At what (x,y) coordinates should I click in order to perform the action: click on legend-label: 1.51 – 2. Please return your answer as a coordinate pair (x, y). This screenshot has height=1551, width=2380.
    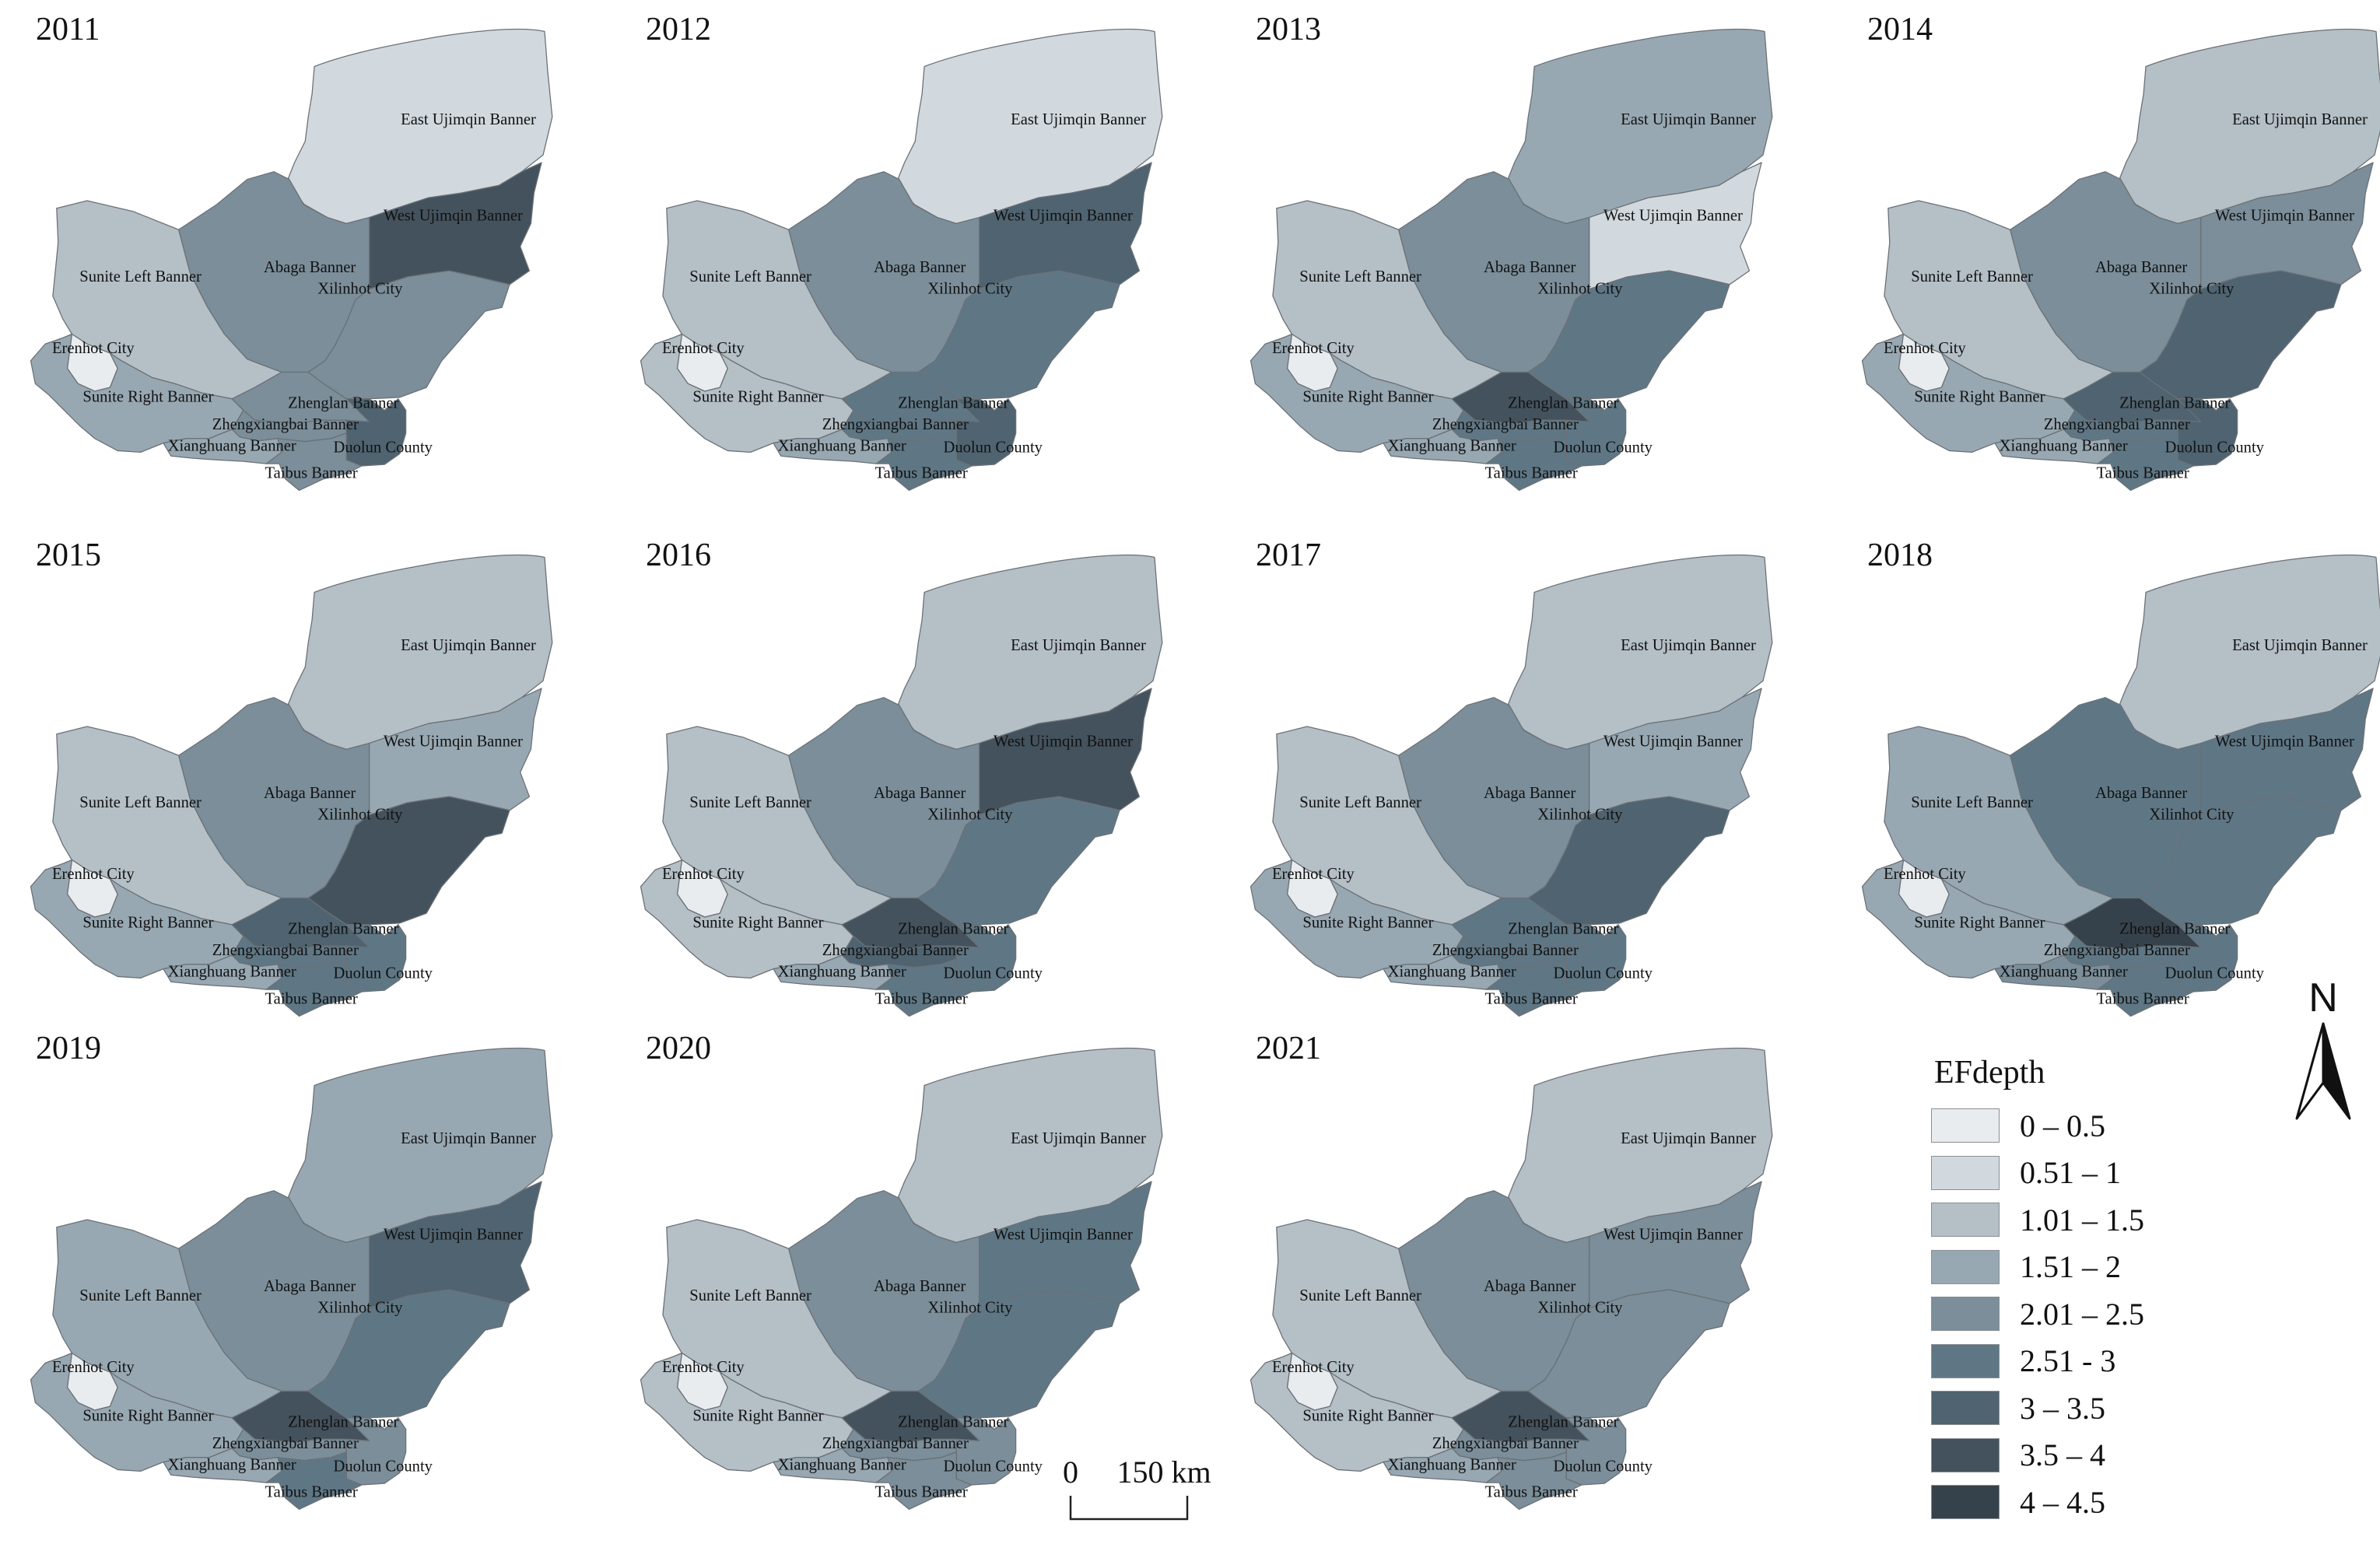
    Looking at the image, I should click on (2071, 1267).